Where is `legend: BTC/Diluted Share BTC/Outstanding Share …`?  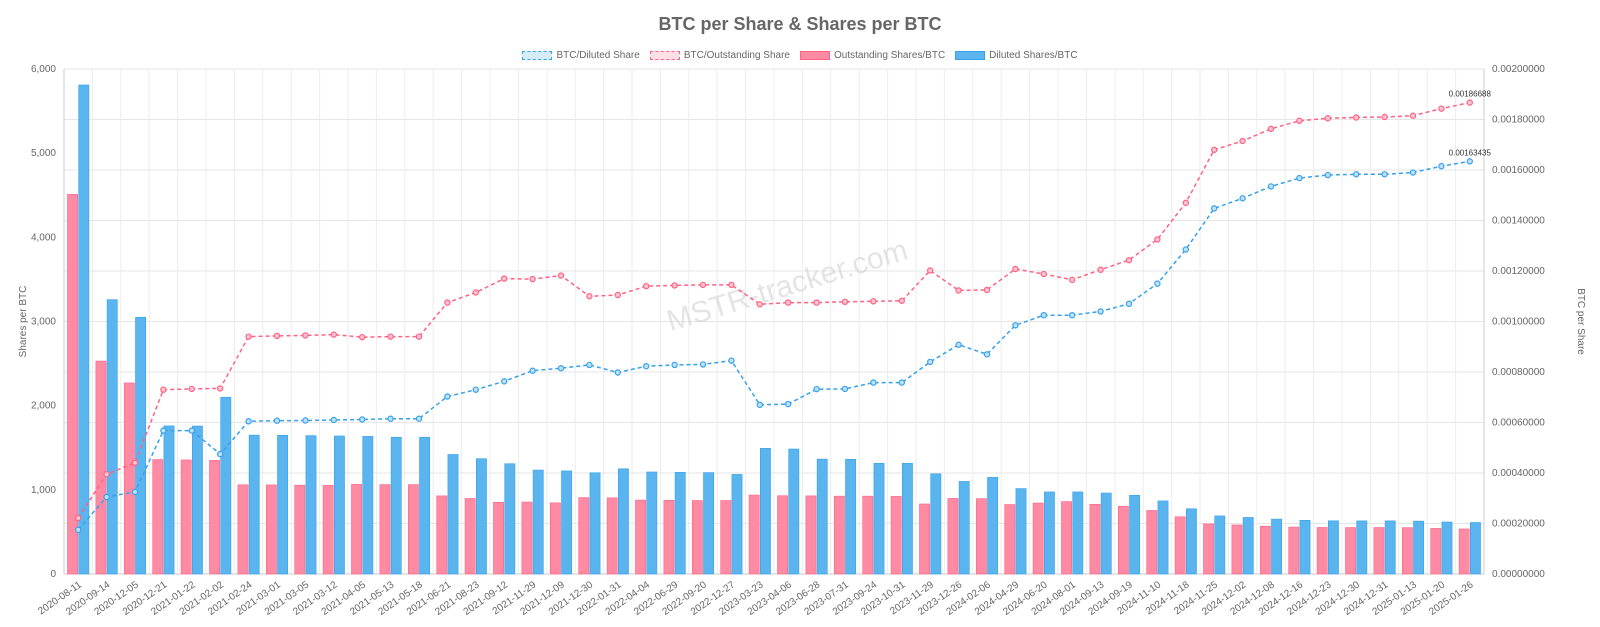
legend: BTC/Diluted Share BTC/Outstanding Share … is located at coordinates (800, 55).